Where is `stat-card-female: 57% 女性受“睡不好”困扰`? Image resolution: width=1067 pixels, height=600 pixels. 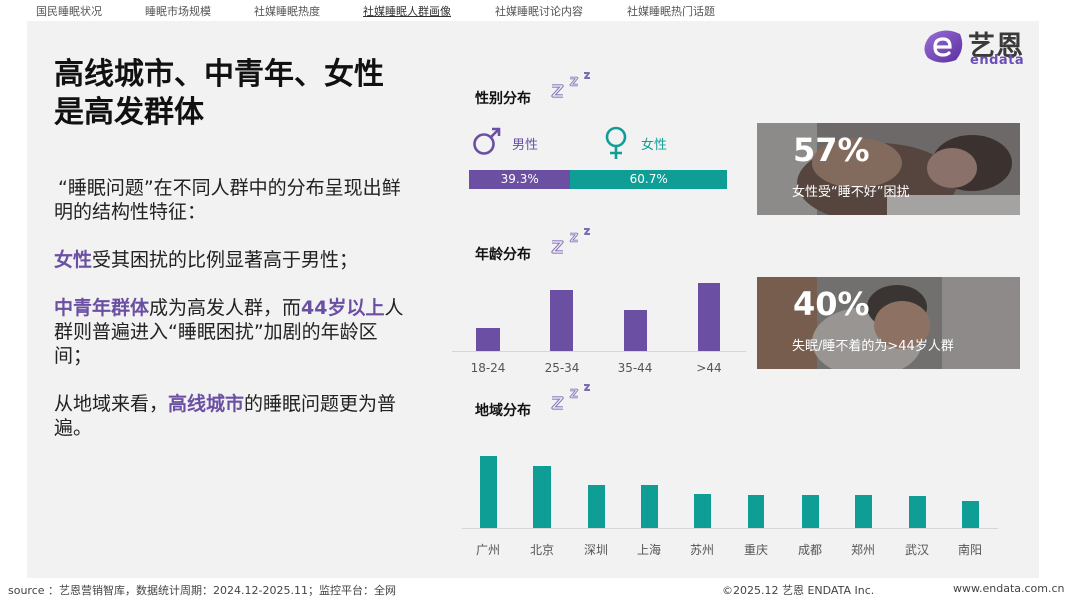
stat-card-female: 57% 女性受“睡不好”困扰 is located at coordinates (888, 169).